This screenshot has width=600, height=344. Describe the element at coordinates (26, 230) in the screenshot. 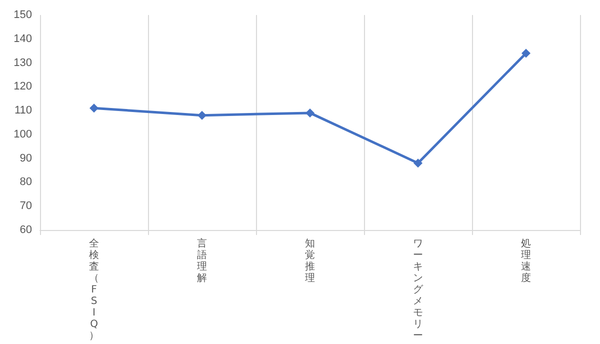

I see `y-tick-label: 60` at that location.